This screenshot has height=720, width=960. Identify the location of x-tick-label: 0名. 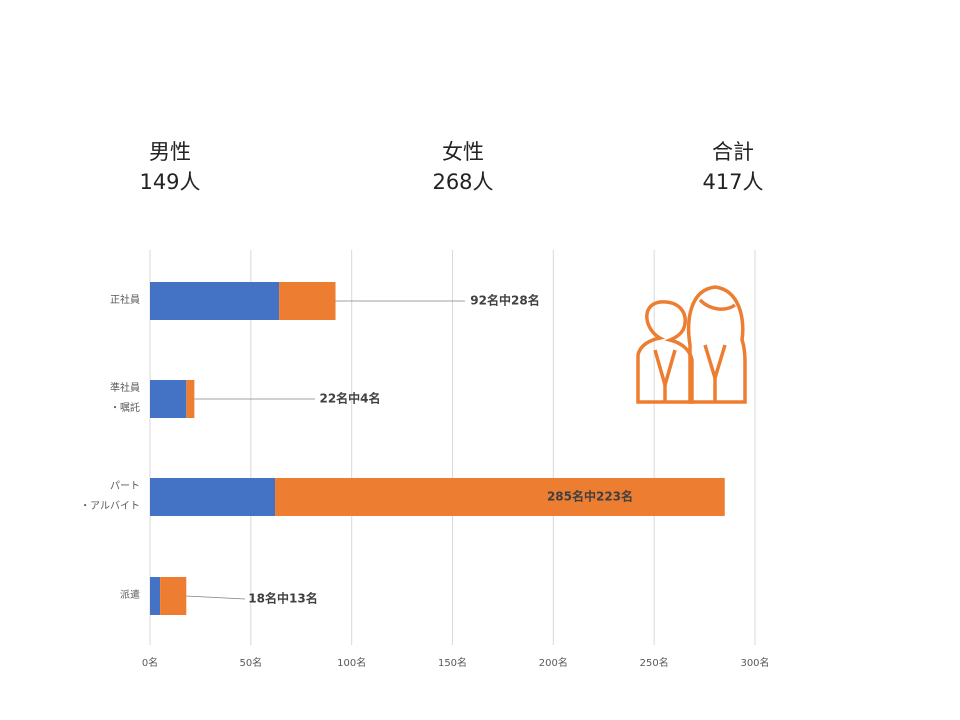
(150, 662).